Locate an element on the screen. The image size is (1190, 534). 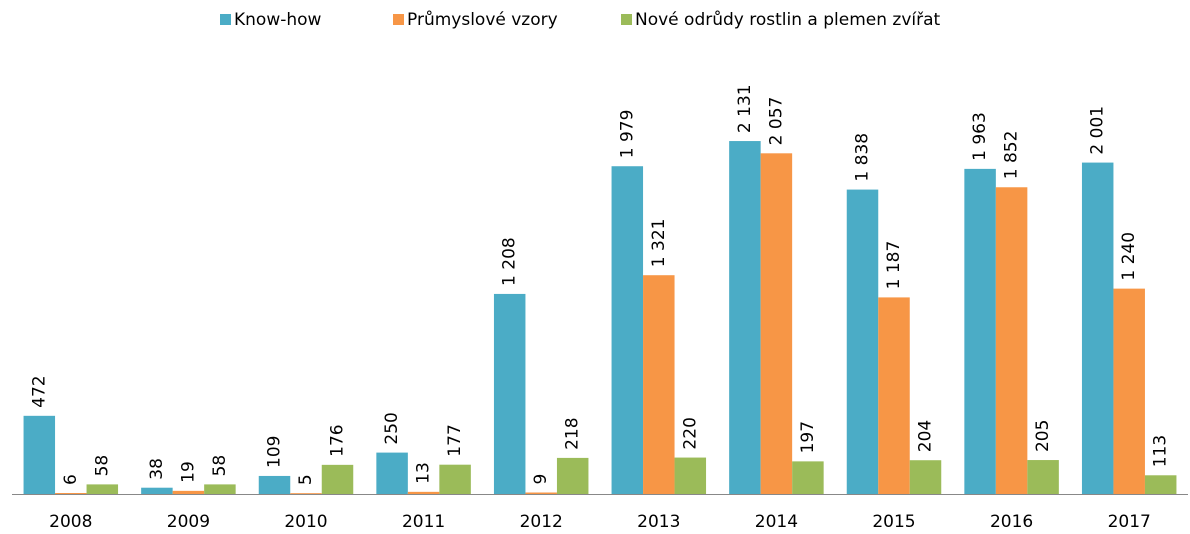
value-label: 9 is located at coordinates (541, 479).